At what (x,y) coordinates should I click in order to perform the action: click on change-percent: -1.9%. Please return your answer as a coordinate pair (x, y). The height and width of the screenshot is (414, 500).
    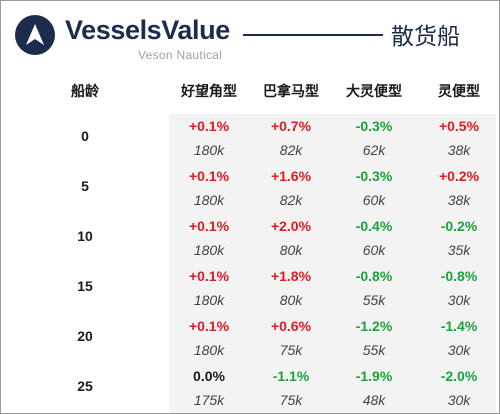
    Looking at the image, I should click on (374, 376).